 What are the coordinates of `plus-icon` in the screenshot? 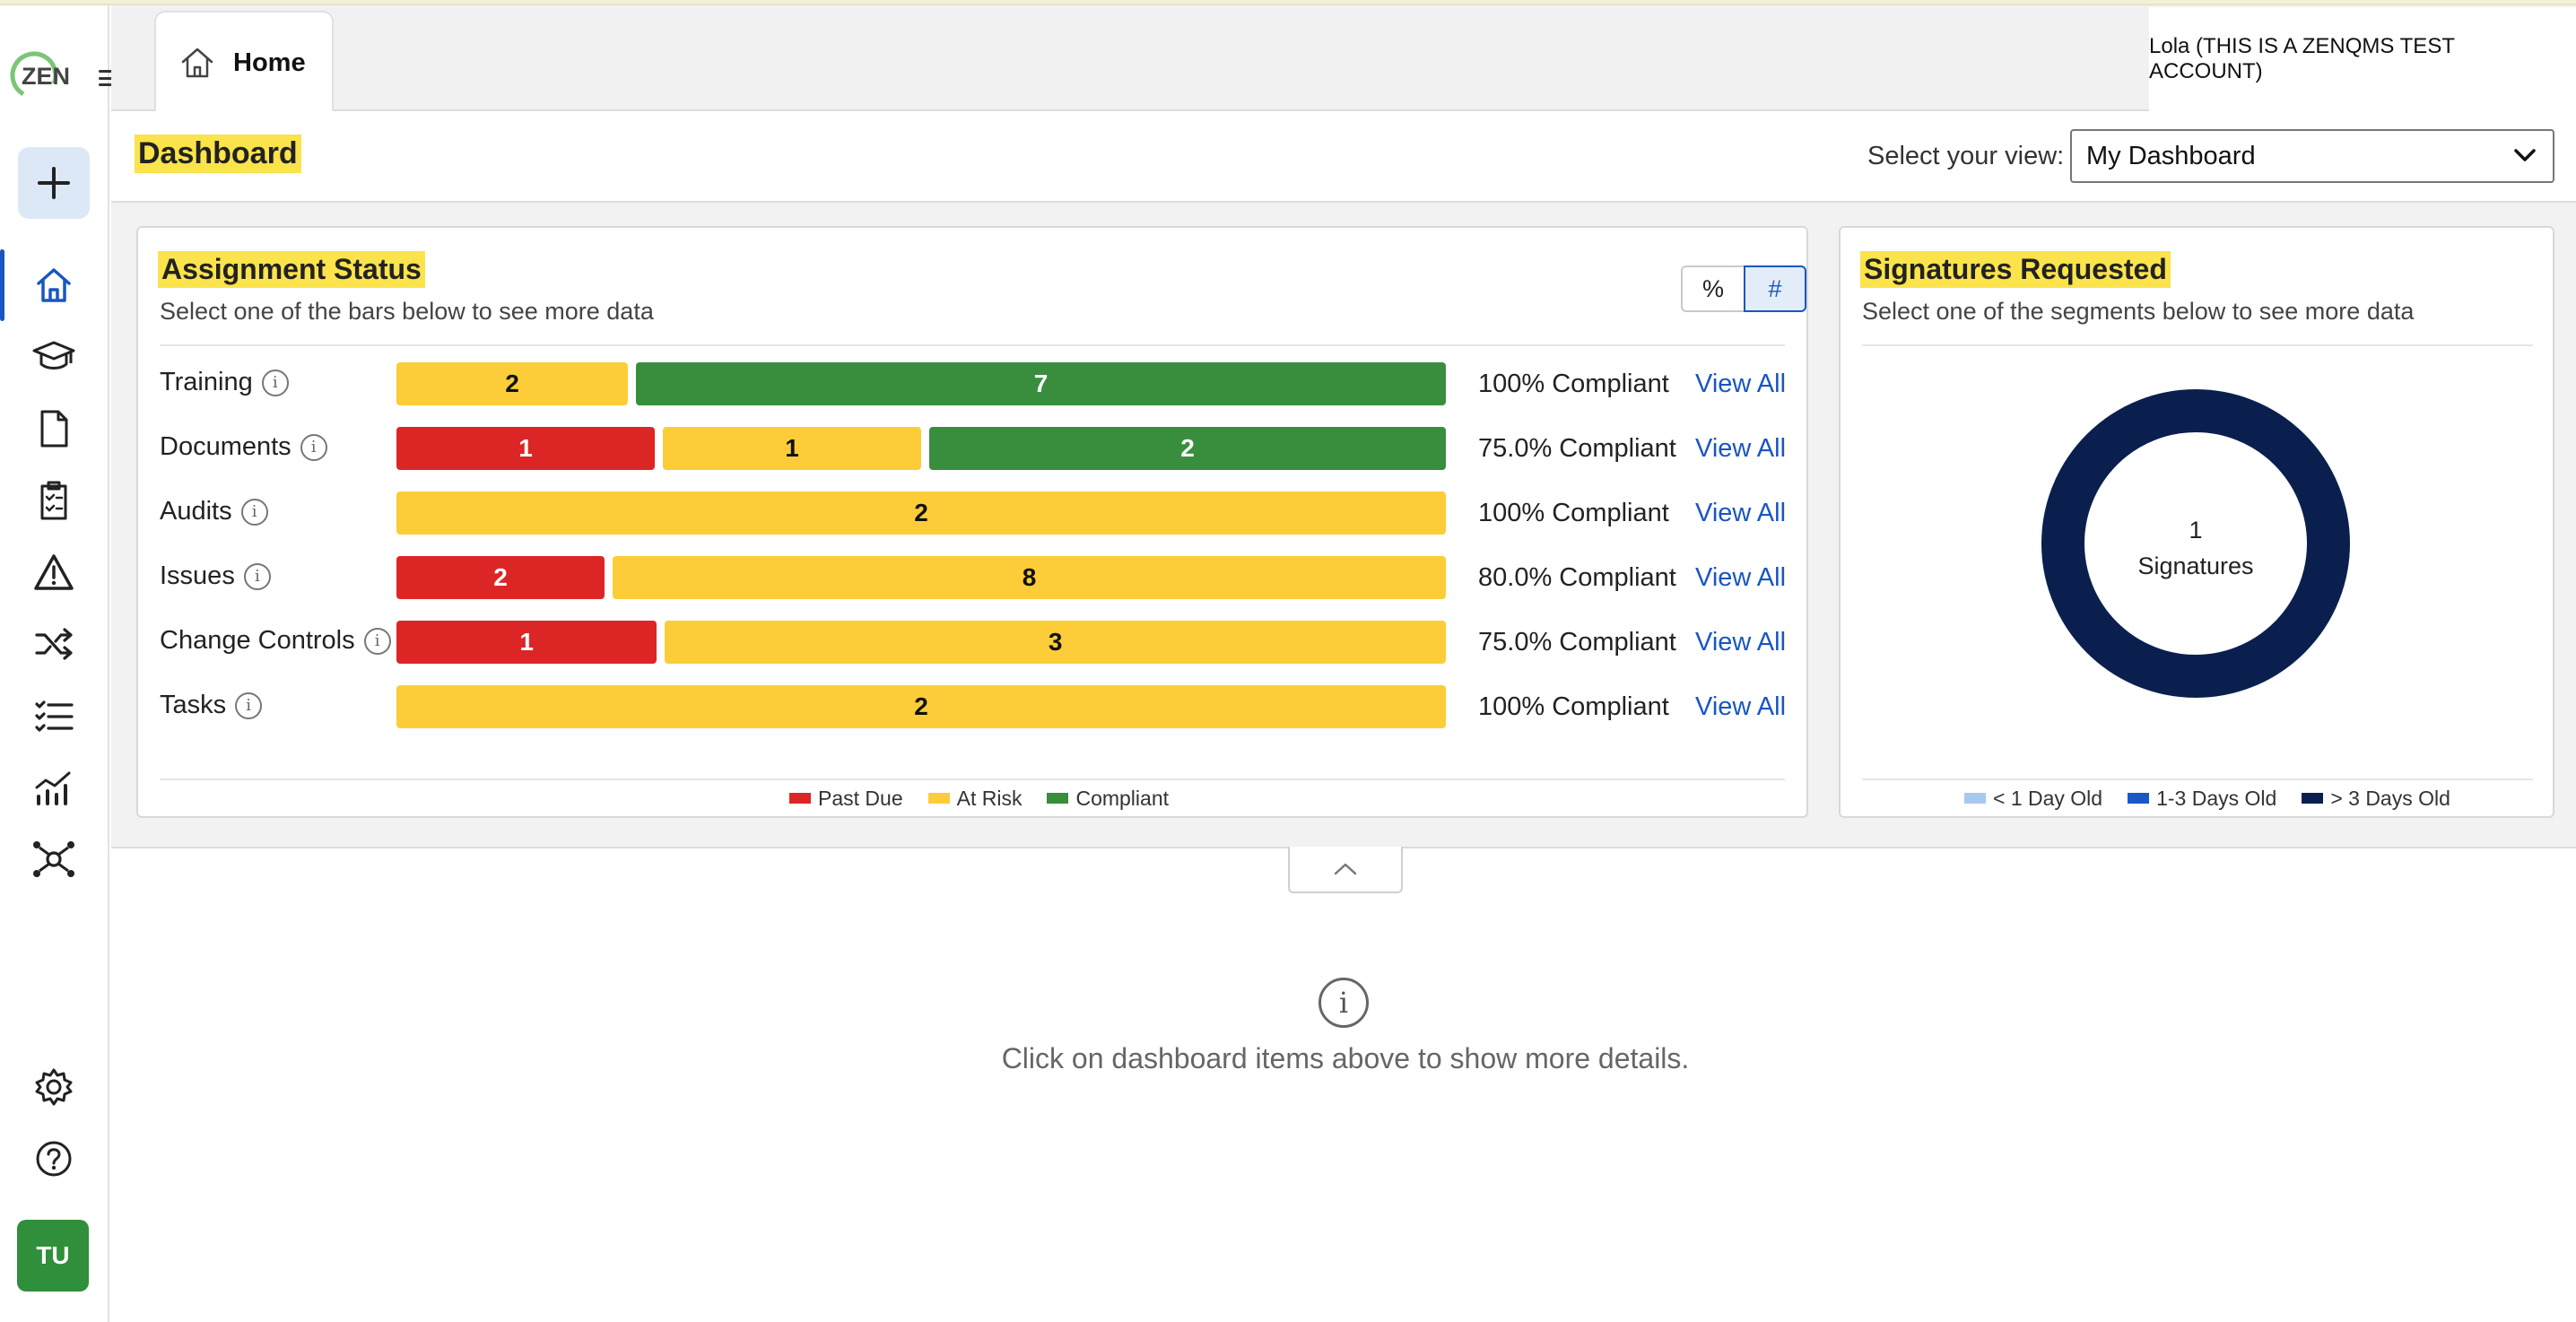 It's located at (54, 183).